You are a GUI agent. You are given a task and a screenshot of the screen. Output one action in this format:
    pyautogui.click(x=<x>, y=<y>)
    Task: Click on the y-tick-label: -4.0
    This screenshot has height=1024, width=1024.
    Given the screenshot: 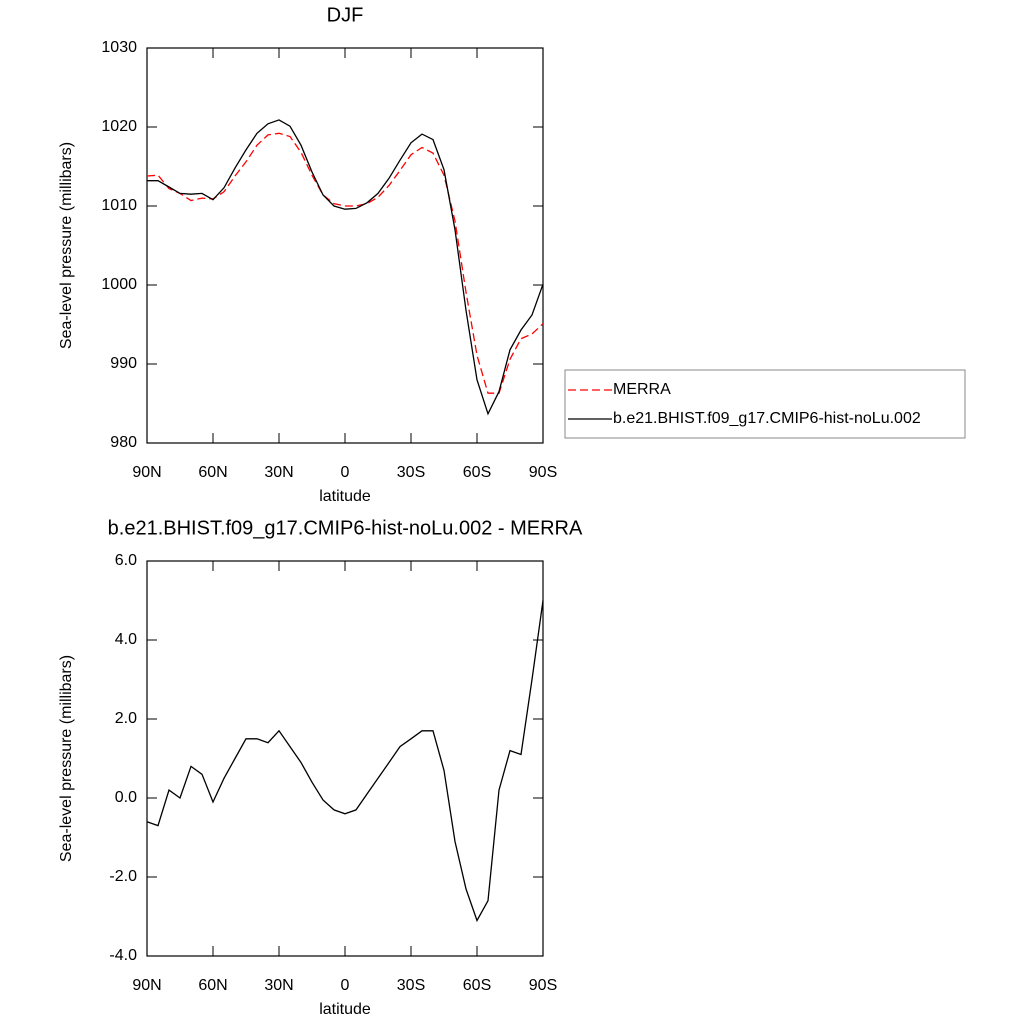 What is the action you would take?
    pyautogui.click(x=123, y=955)
    